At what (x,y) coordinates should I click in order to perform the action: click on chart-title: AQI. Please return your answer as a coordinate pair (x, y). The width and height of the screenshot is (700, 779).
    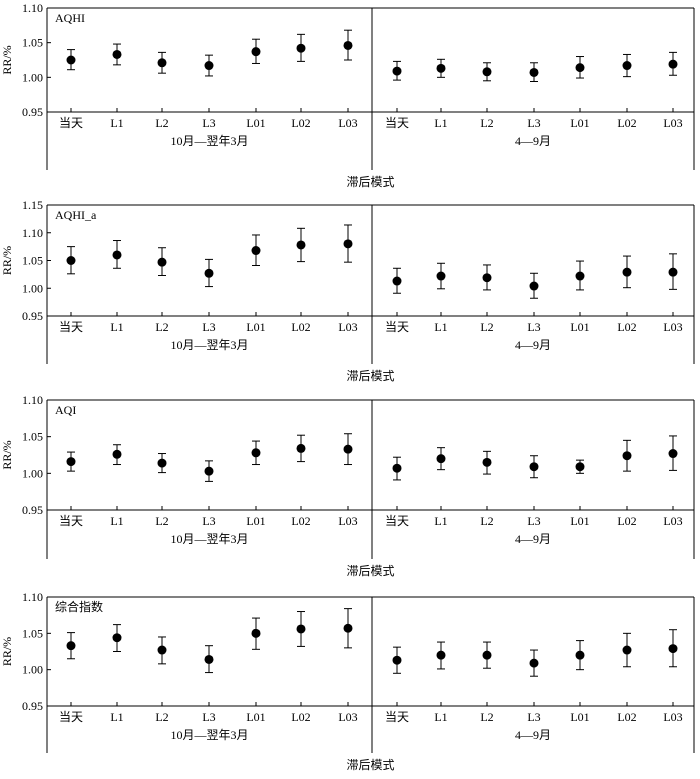
    Looking at the image, I should click on (65, 410).